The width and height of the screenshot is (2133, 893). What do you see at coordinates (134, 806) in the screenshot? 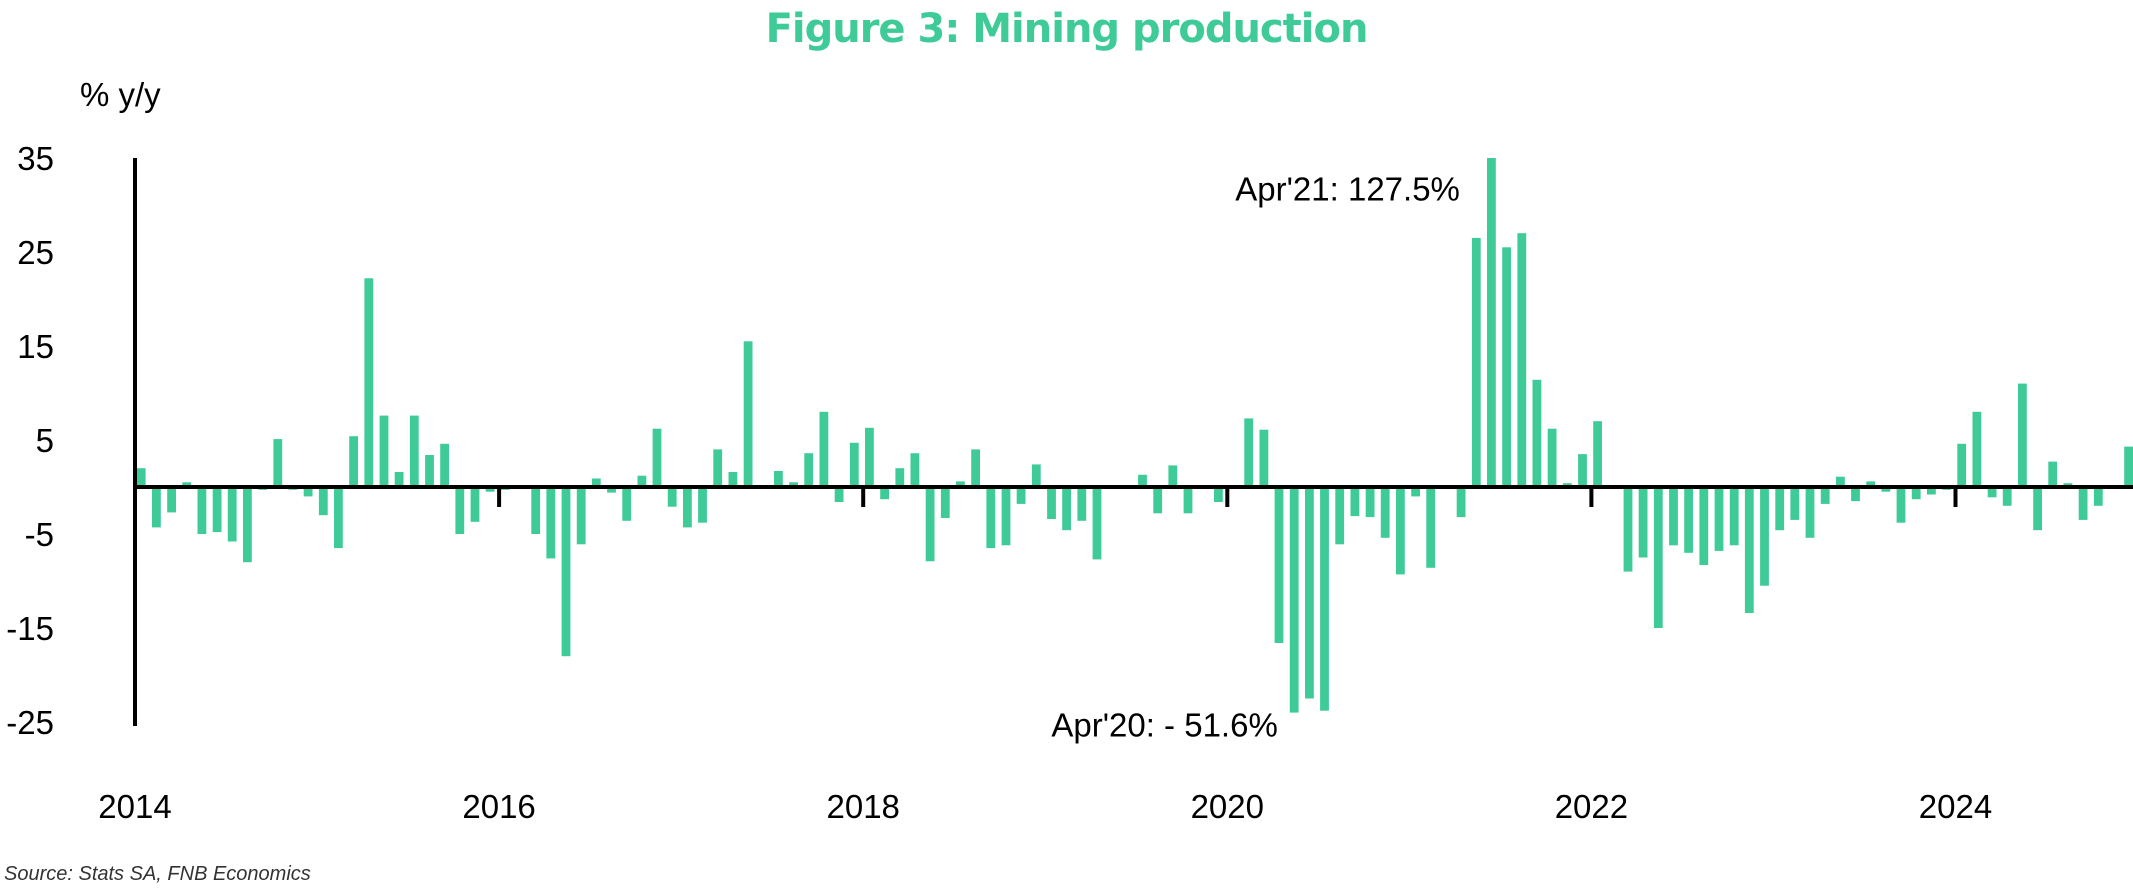
I see `x-tick-label: 2014` at bounding box center [134, 806].